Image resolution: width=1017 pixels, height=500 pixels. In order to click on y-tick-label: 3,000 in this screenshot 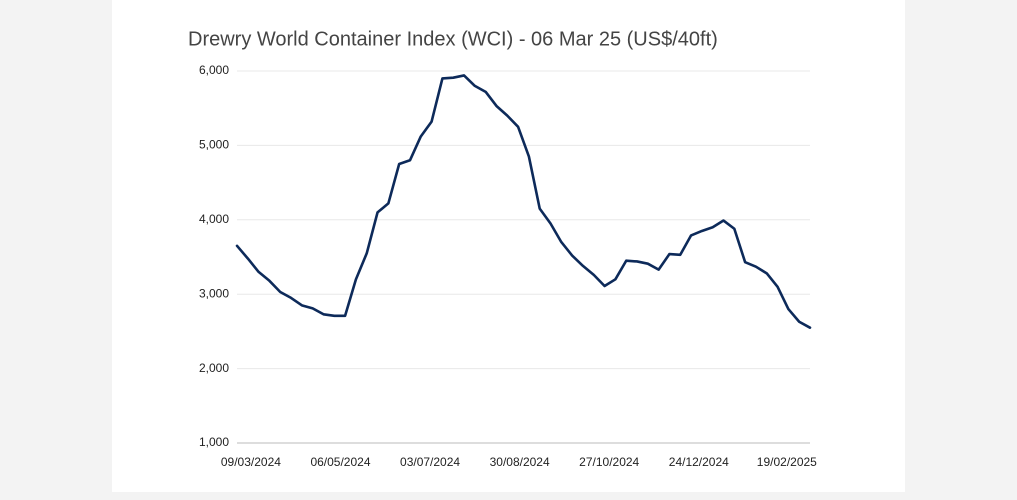, I will do `click(214, 293)`.